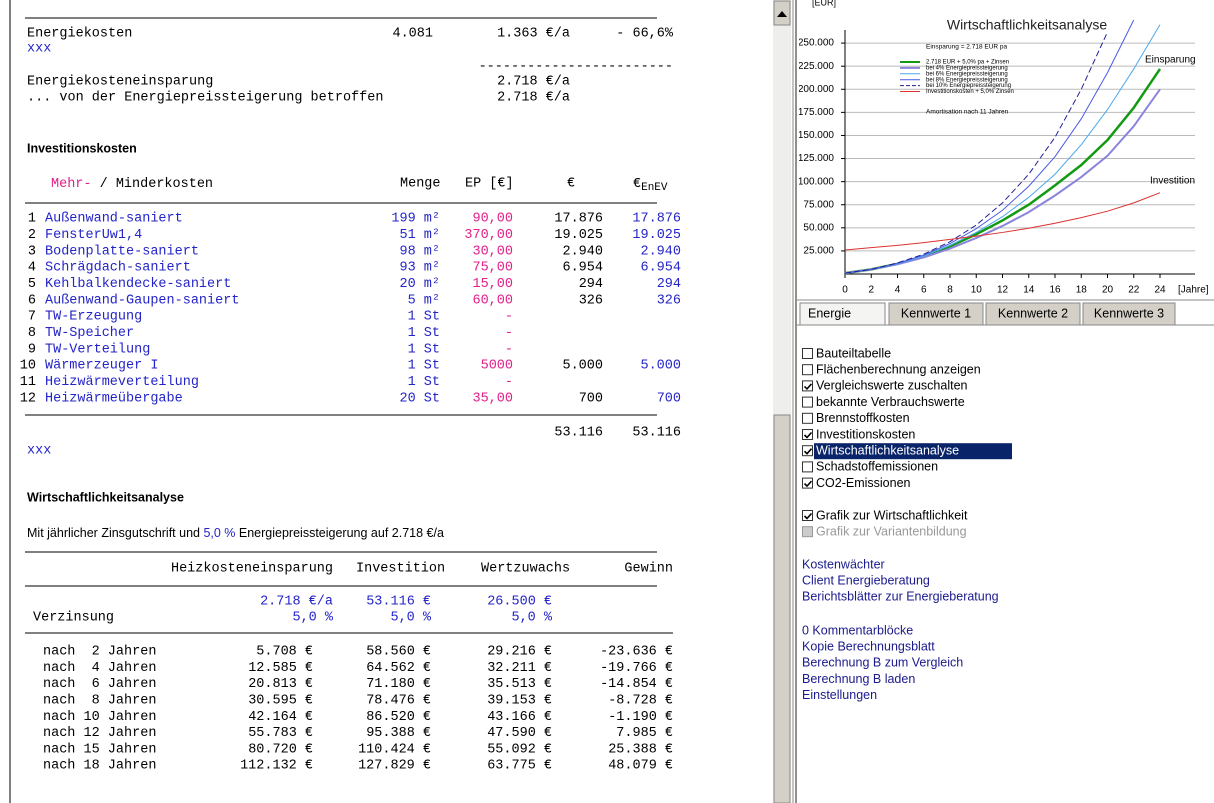 The image size is (1214, 803). I want to click on text: 199 m², so click(415, 219).